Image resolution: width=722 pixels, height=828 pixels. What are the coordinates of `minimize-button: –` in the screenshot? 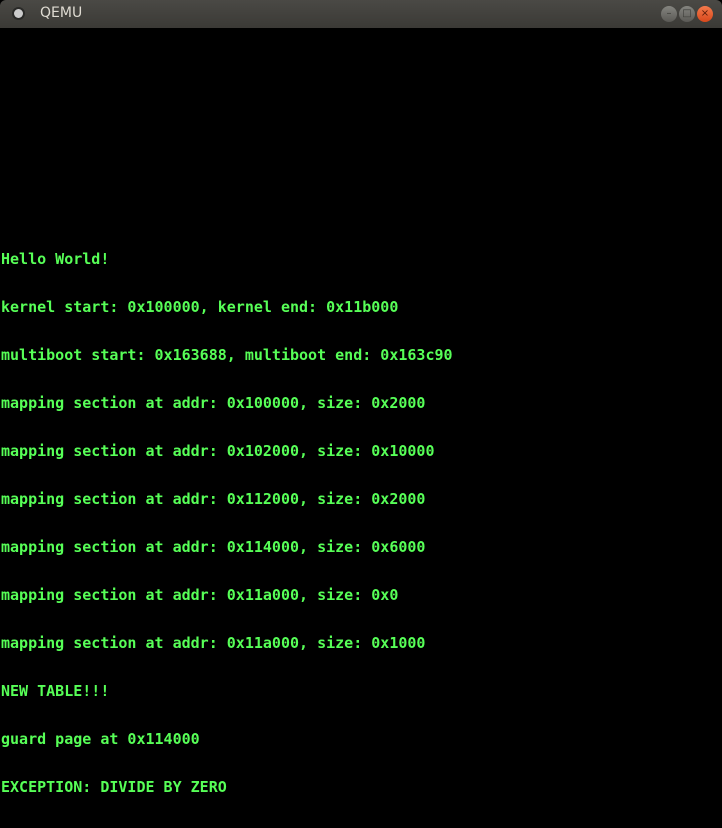 It's located at (669, 14).